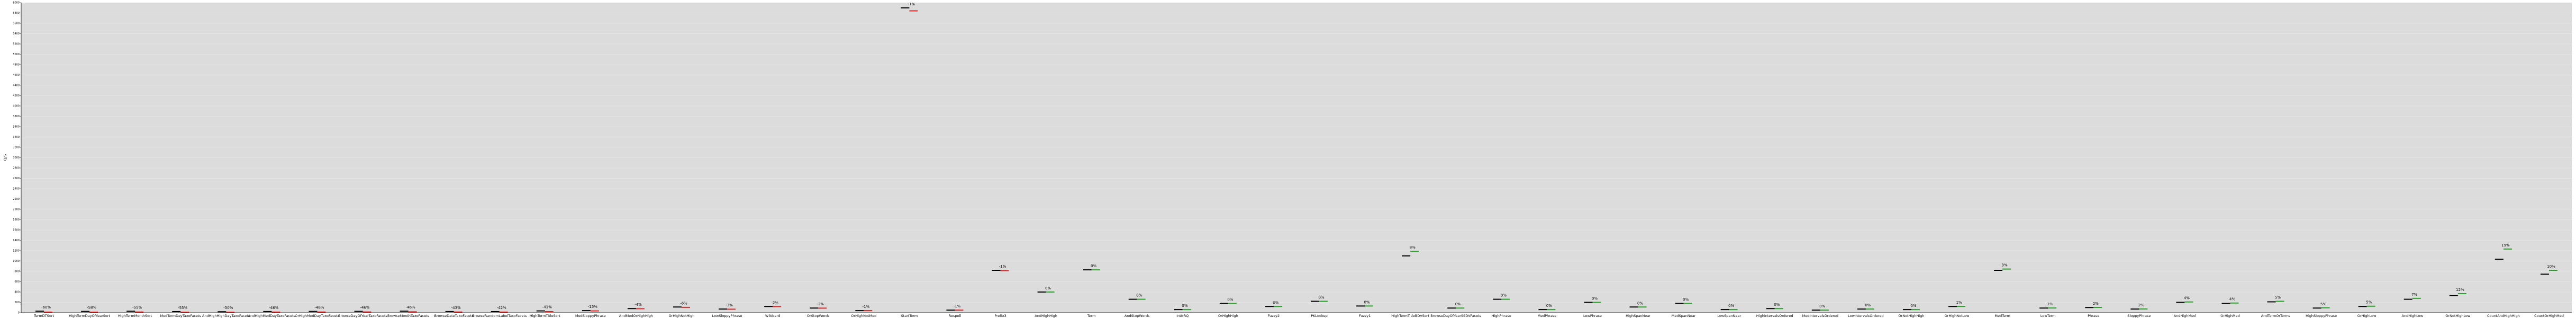 The image size is (2576, 318). I want to click on y-axis-label: Q/S, so click(5, 157).